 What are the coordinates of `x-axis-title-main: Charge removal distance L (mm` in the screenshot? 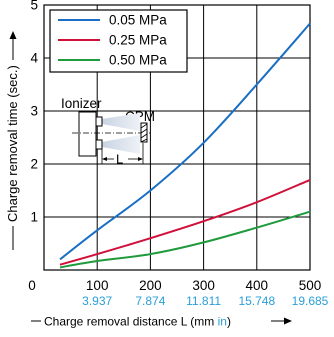 It's located at (131, 322).